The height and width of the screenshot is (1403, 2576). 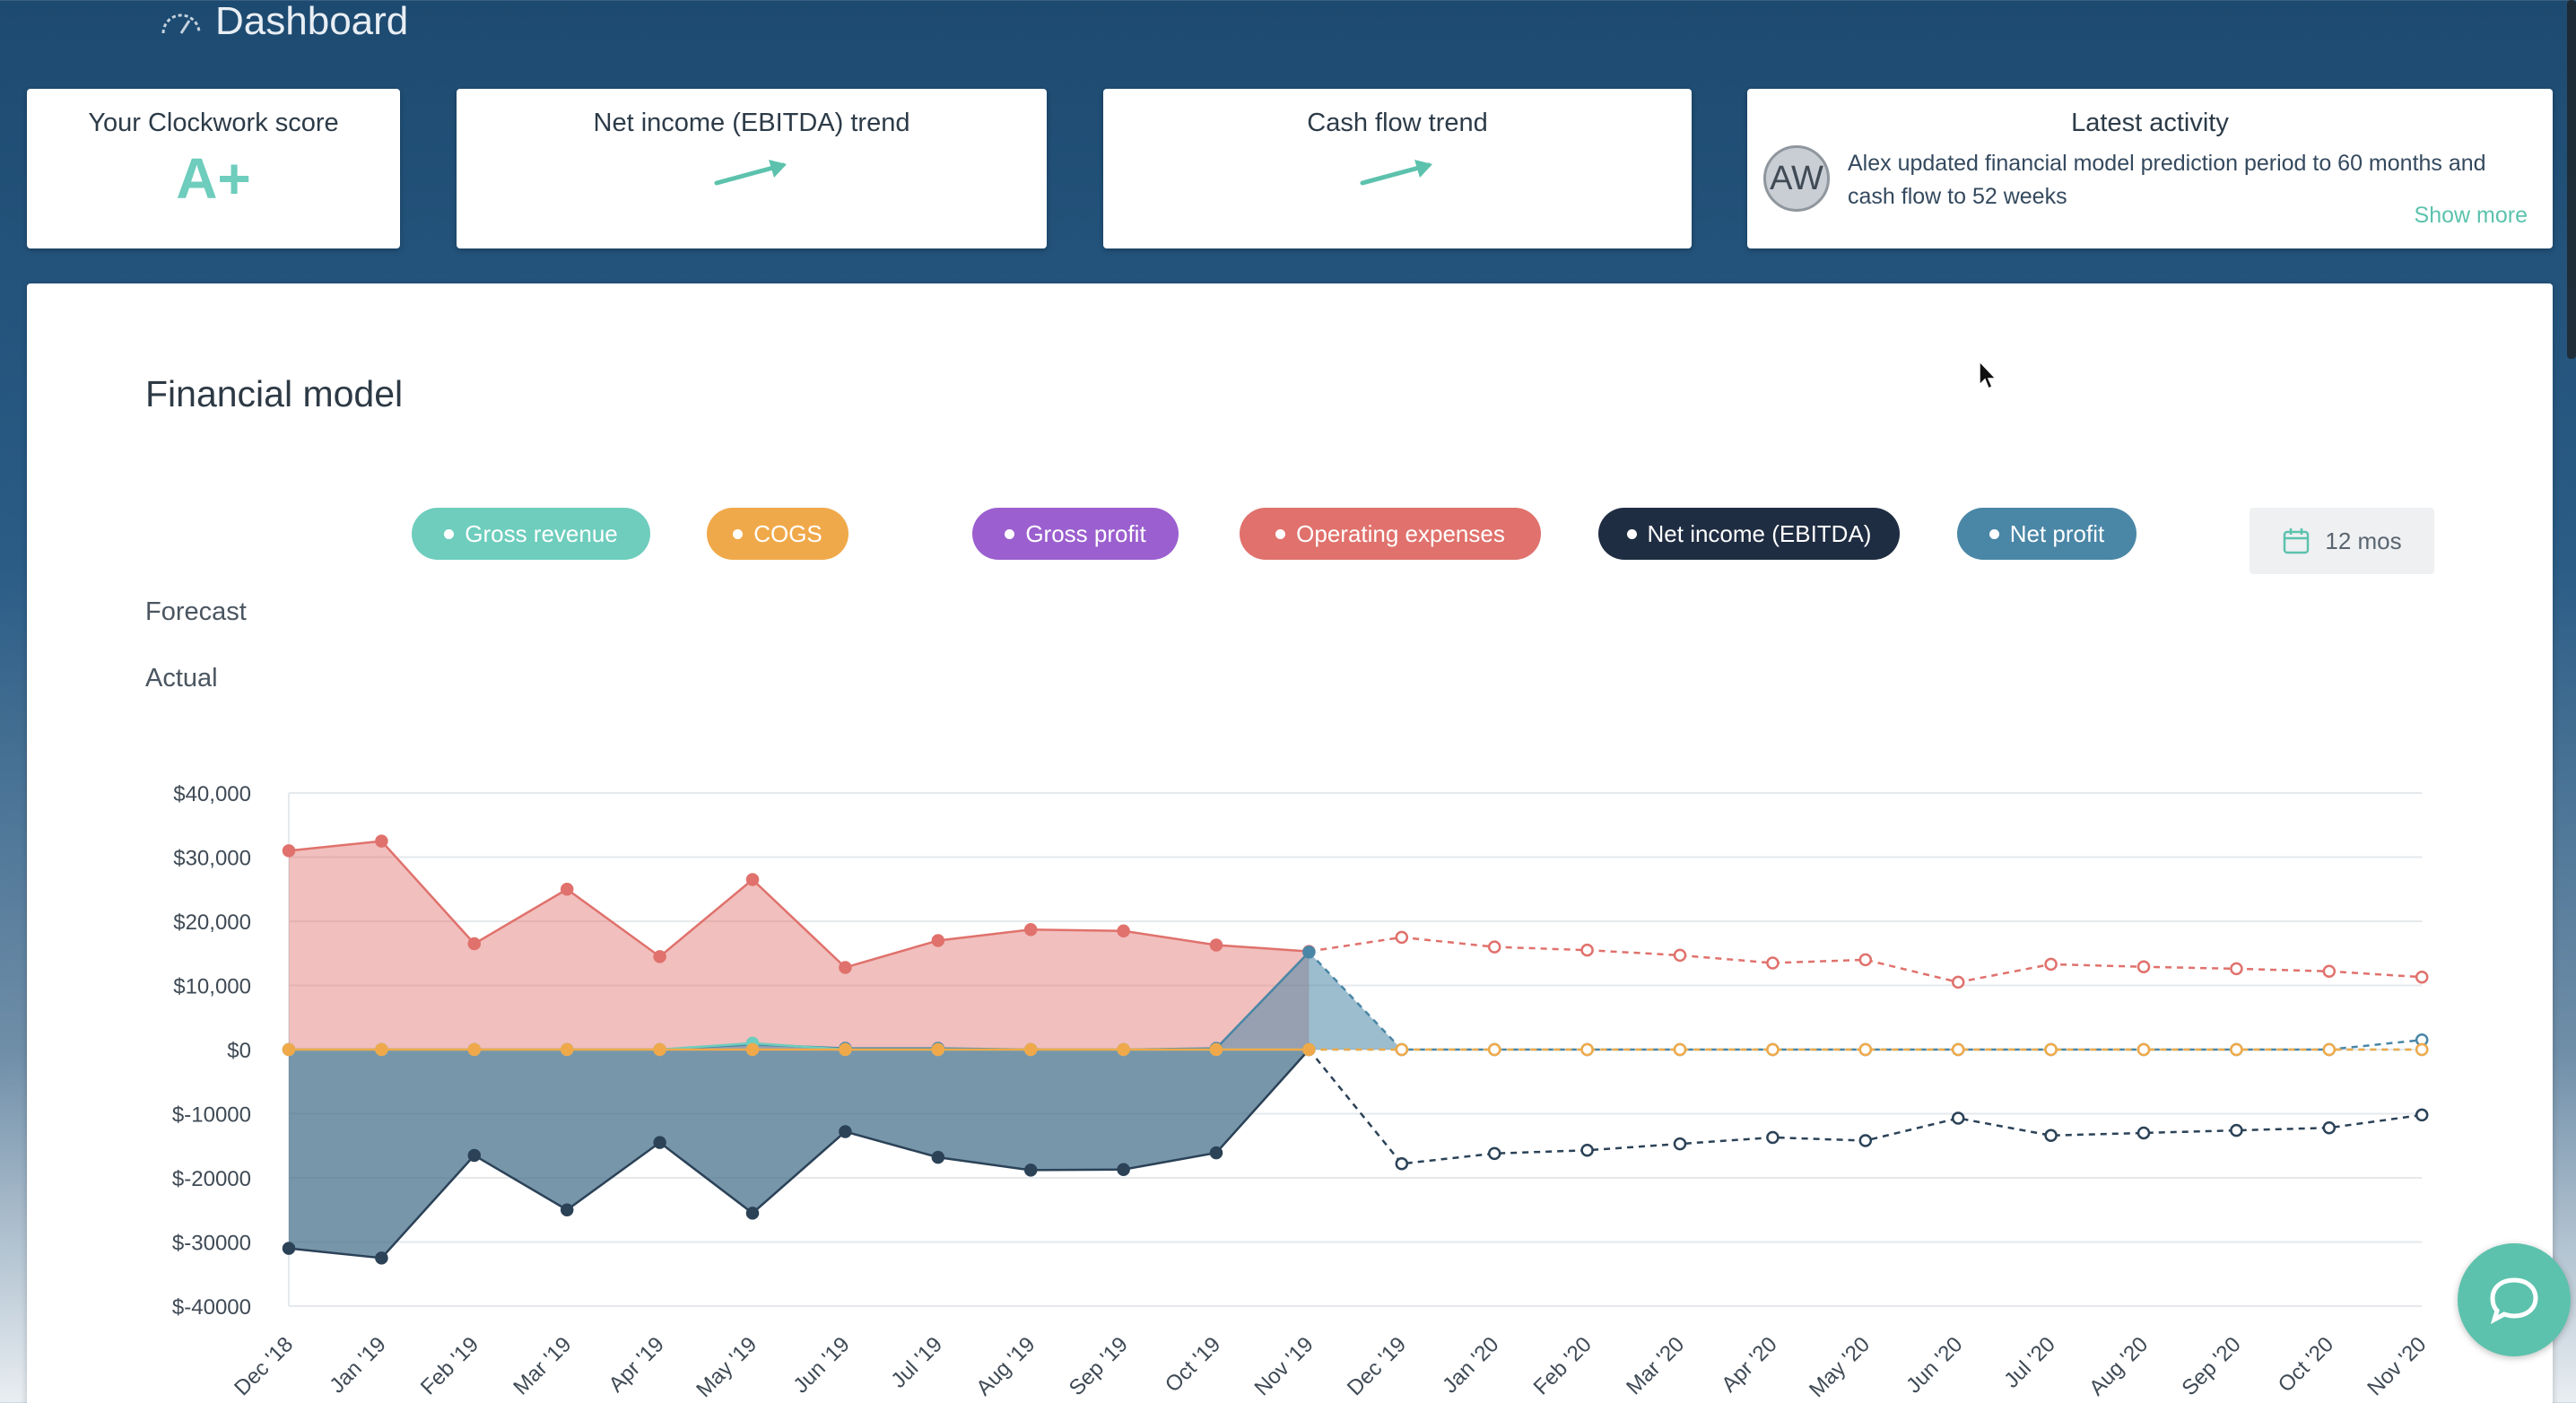 What do you see at coordinates (274, 393) in the screenshot?
I see `panel-title: Financial model` at bounding box center [274, 393].